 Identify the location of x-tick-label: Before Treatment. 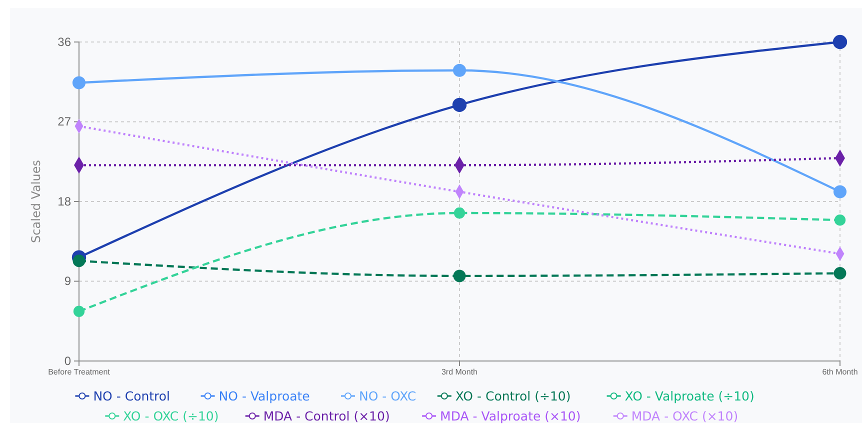
(79, 372).